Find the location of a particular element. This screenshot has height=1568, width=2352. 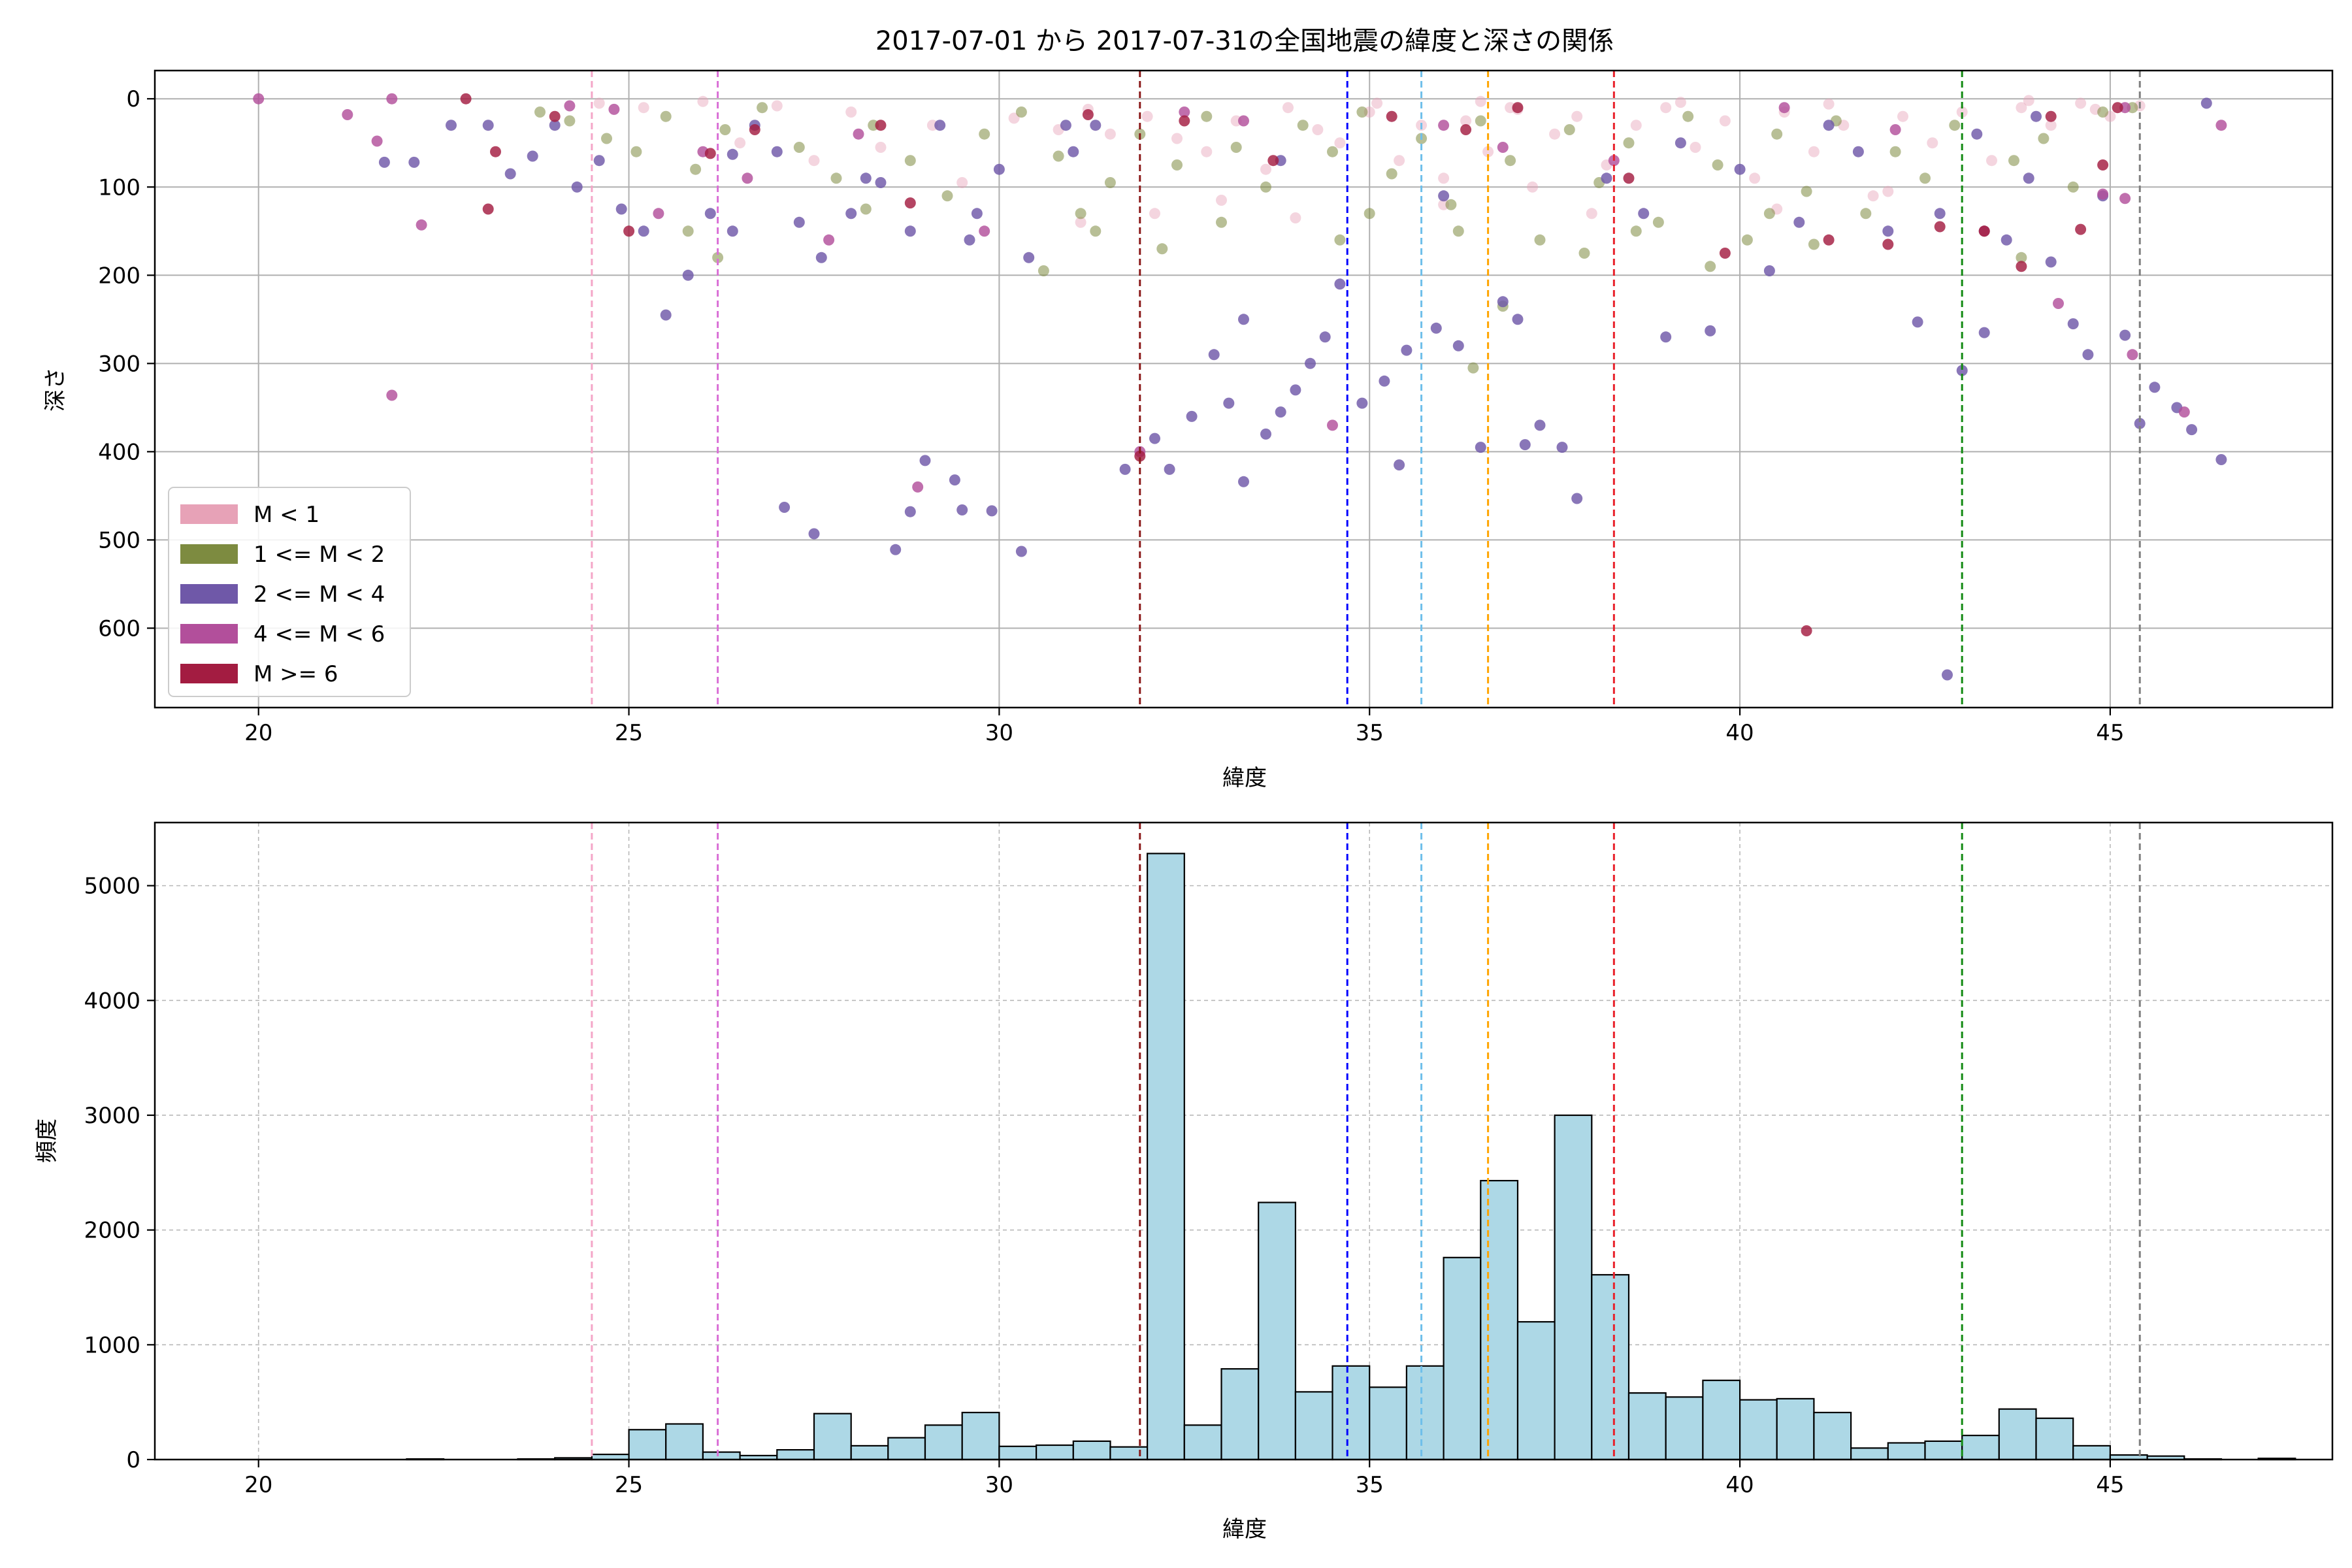

y-tick-label: 3000 is located at coordinates (112, 1116).